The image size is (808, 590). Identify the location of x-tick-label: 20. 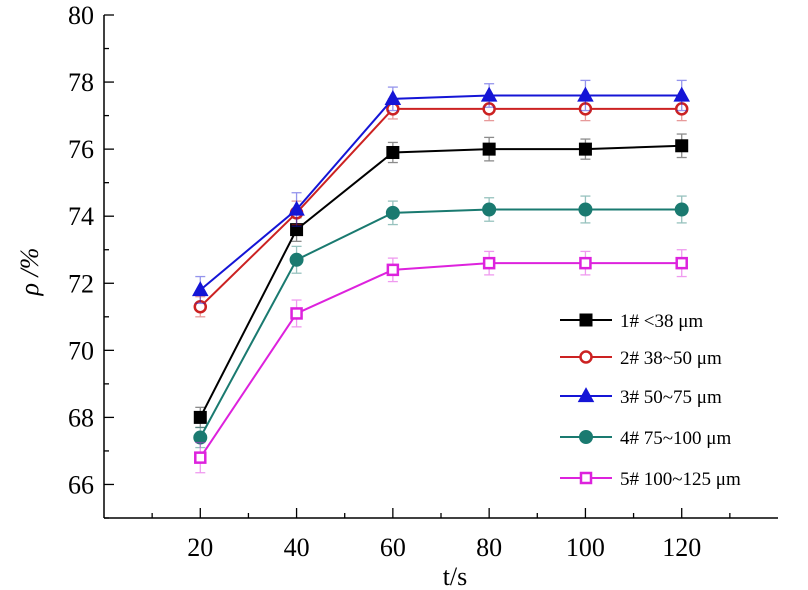
(200, 547).